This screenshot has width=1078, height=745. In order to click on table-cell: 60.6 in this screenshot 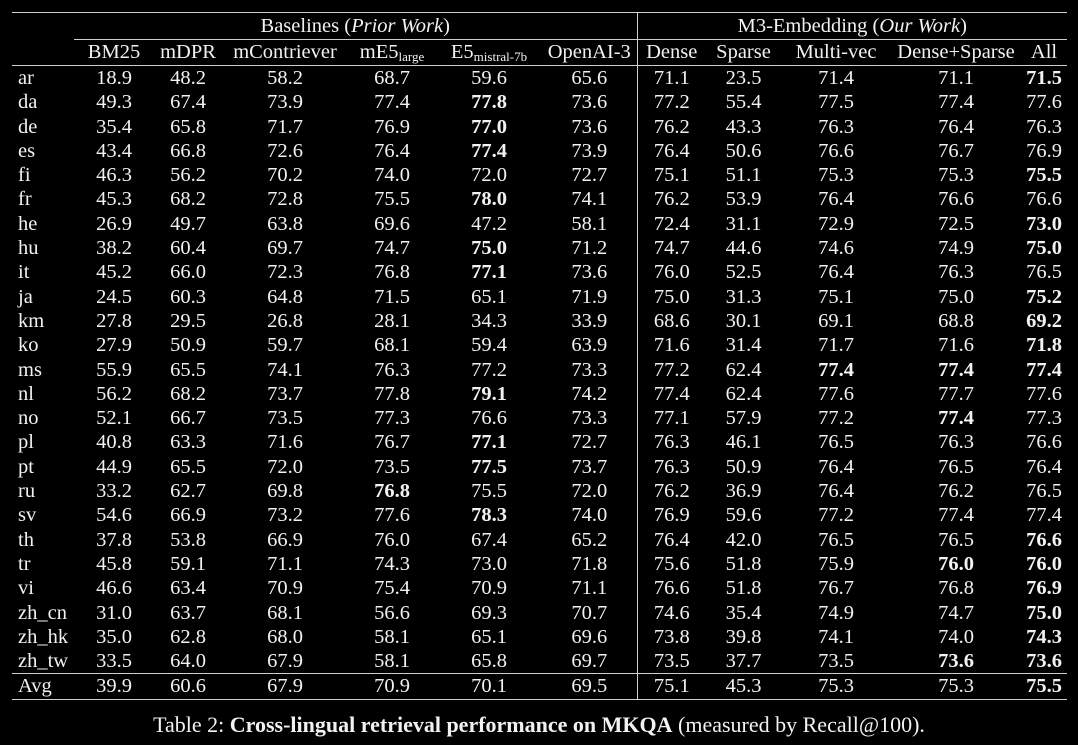, I will do `click(188, 686)`.